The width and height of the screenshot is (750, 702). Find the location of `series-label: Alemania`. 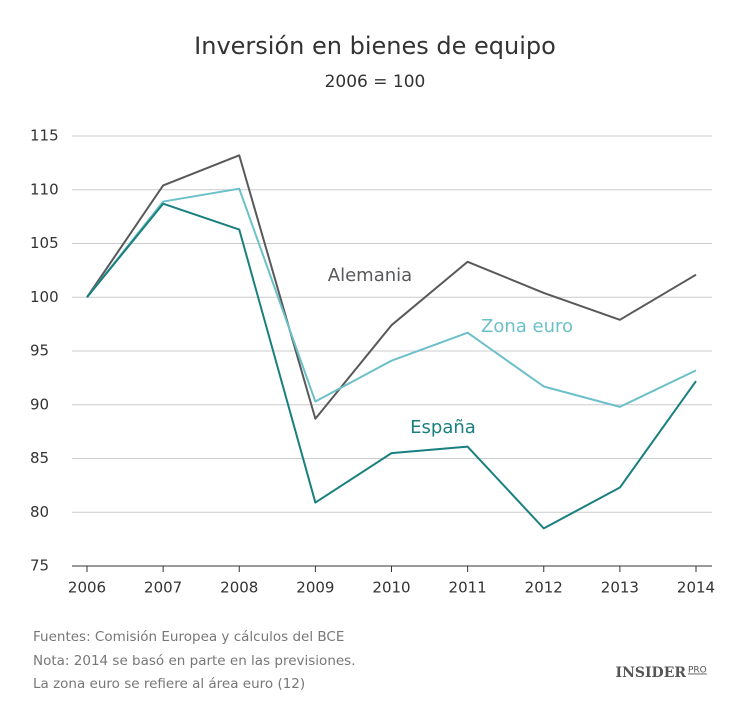

series-label: Alemania is located at coordinates (370, 275).